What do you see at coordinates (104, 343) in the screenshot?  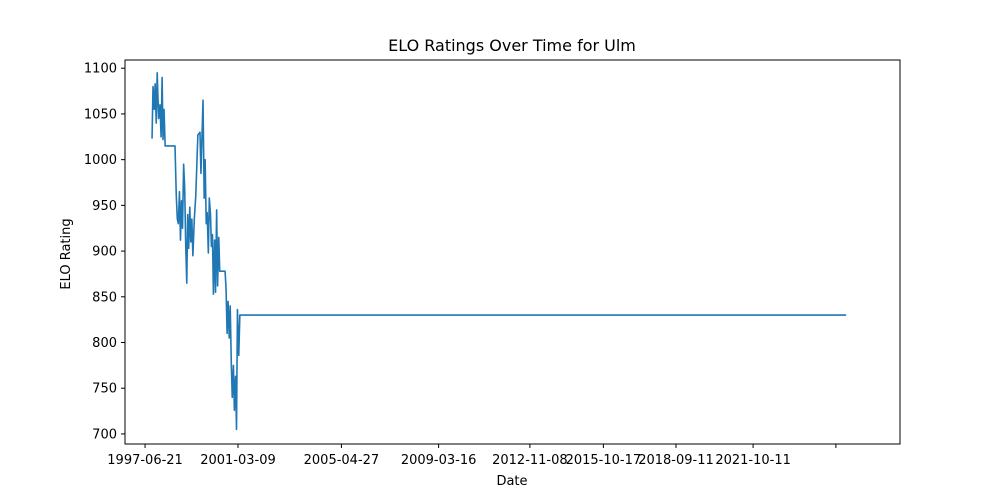 I see `y-tick-label: 800` at bounding box center [104, 343].